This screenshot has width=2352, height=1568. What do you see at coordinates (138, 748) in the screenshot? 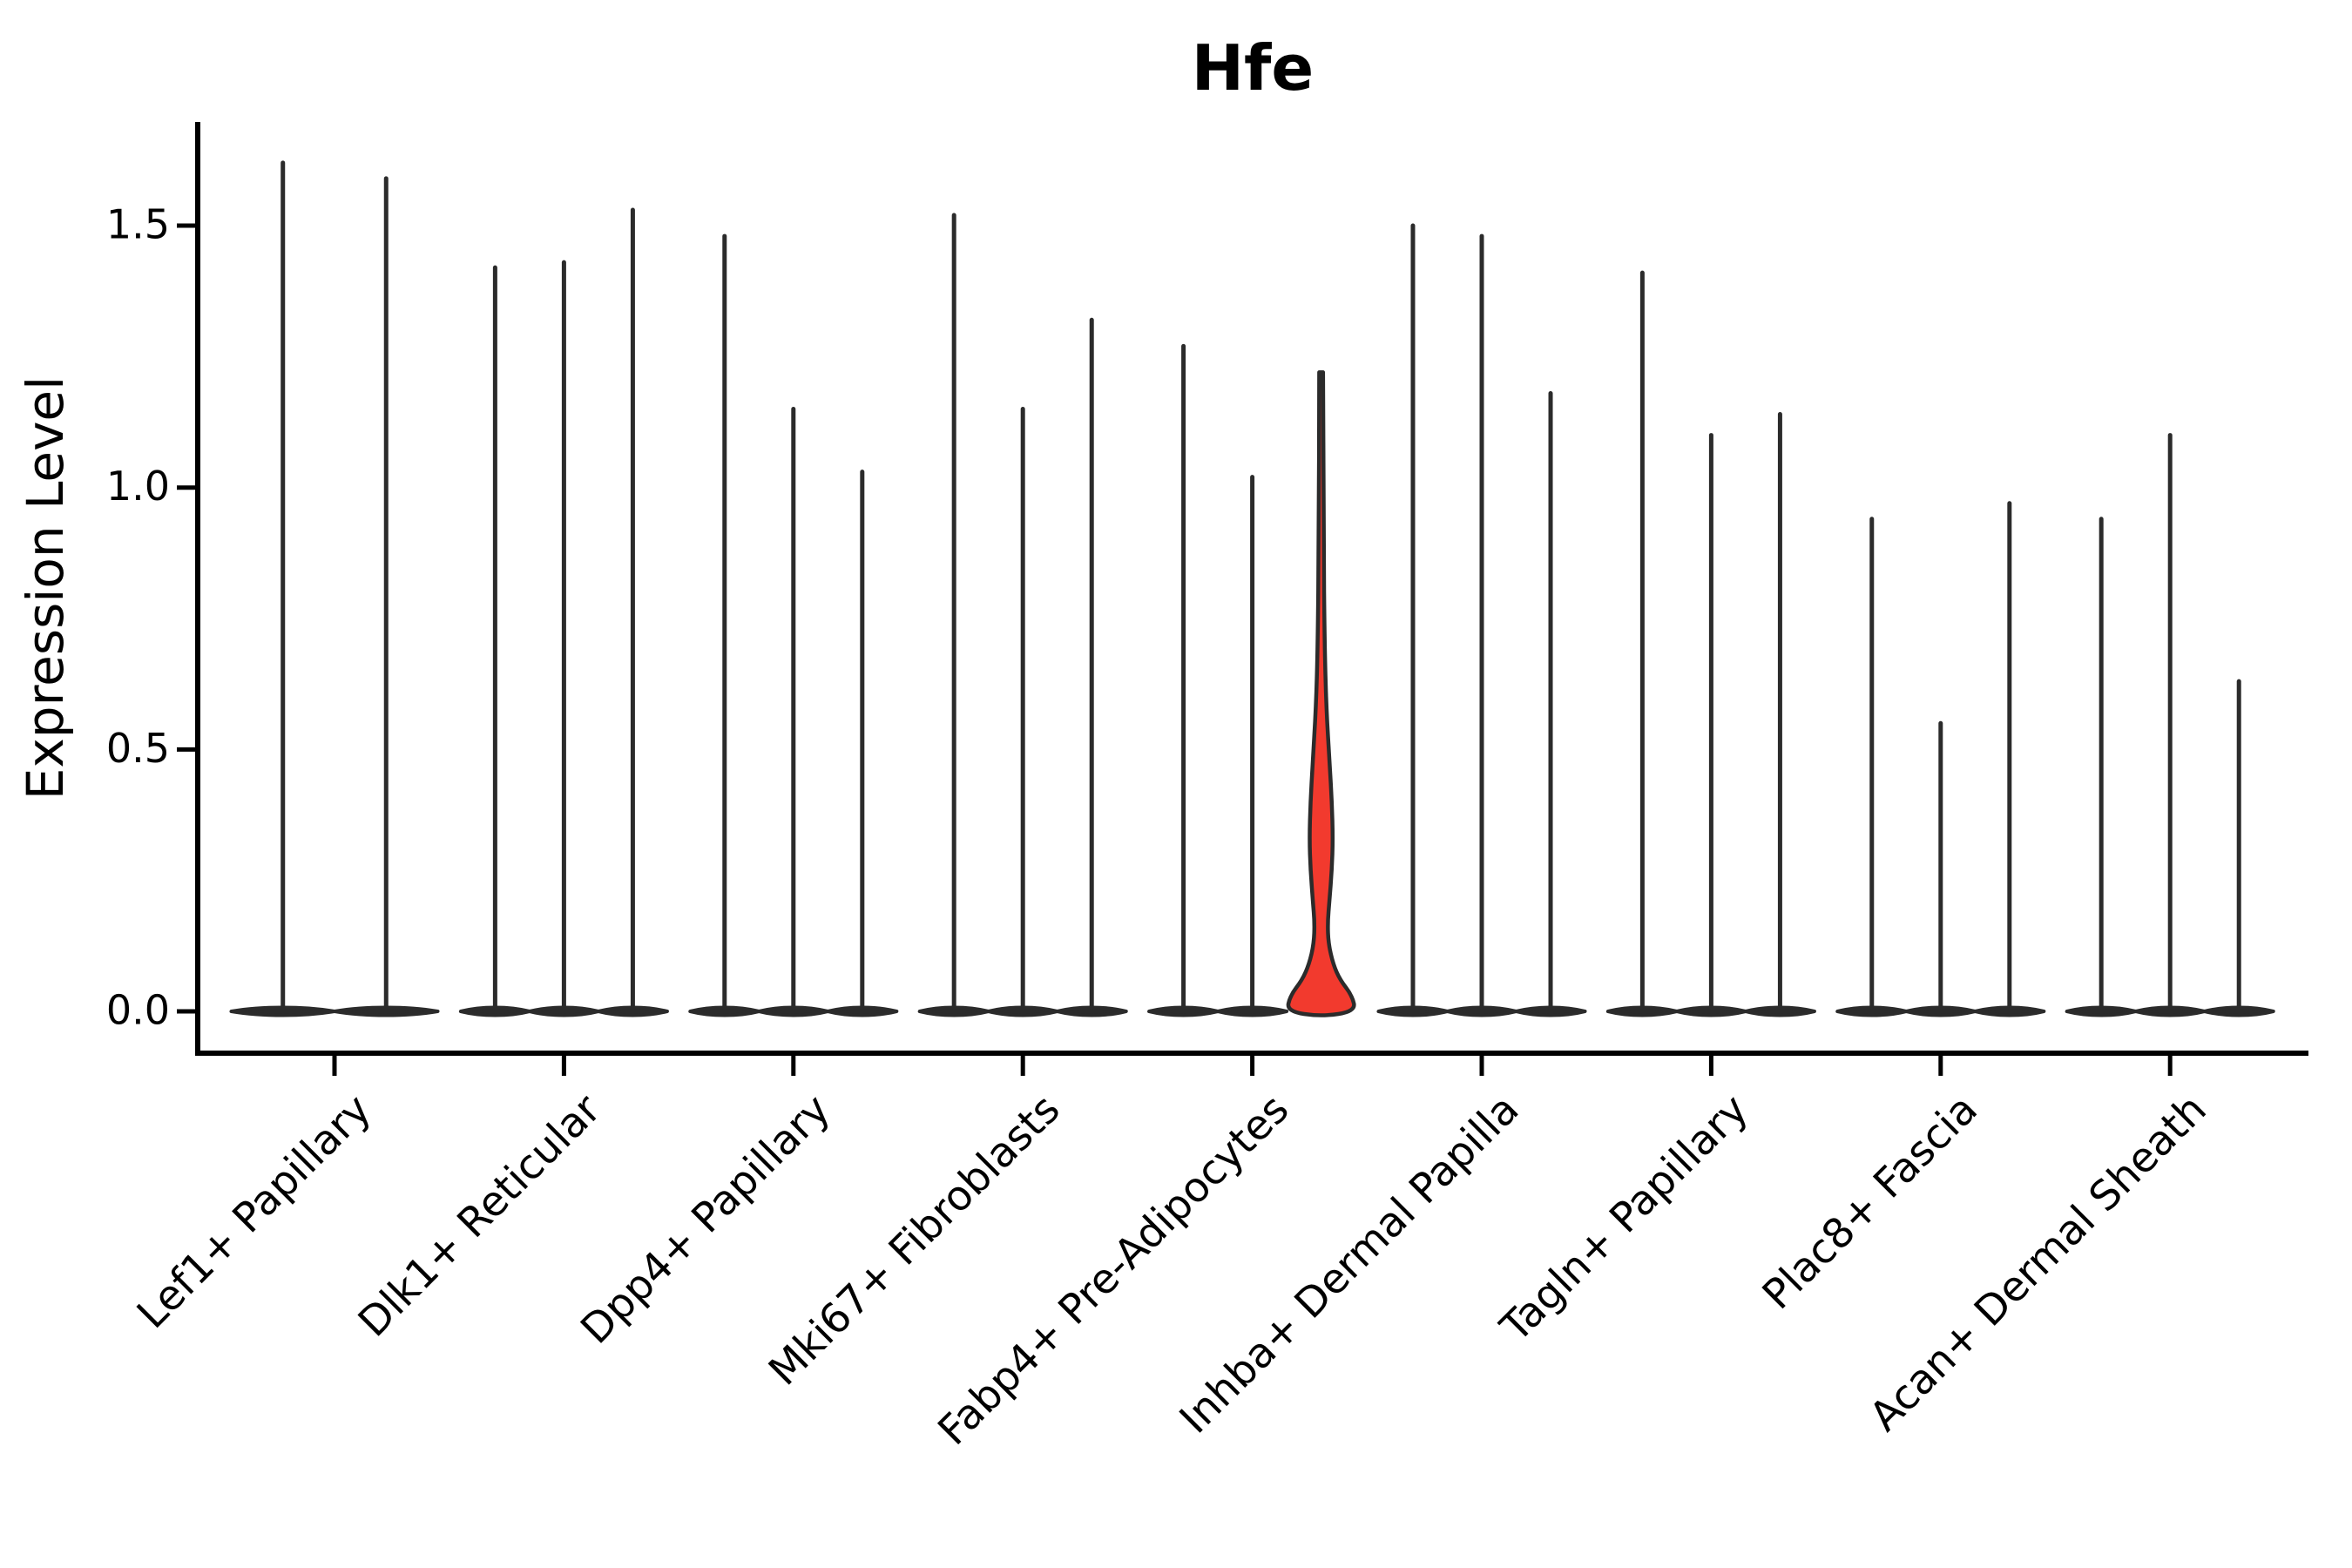
I see `y-tick-label: 0.5` at bounding box center [138, 748].